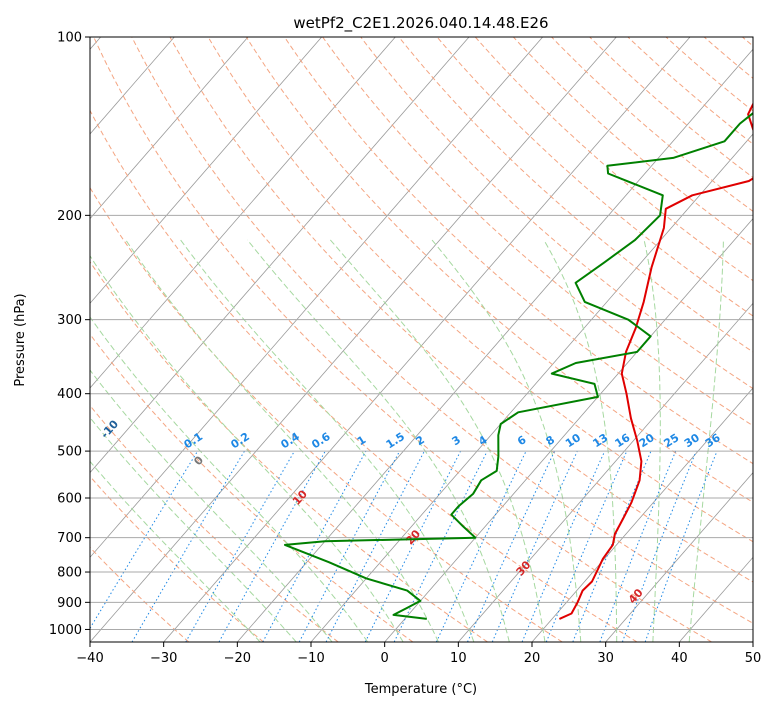 The width and height of the screenshot is (775, 708). What do you see at coordinates (671, 440) in the screenshot?
I see `mixing-ratio-label: 25` at bounding box center [671, 440].